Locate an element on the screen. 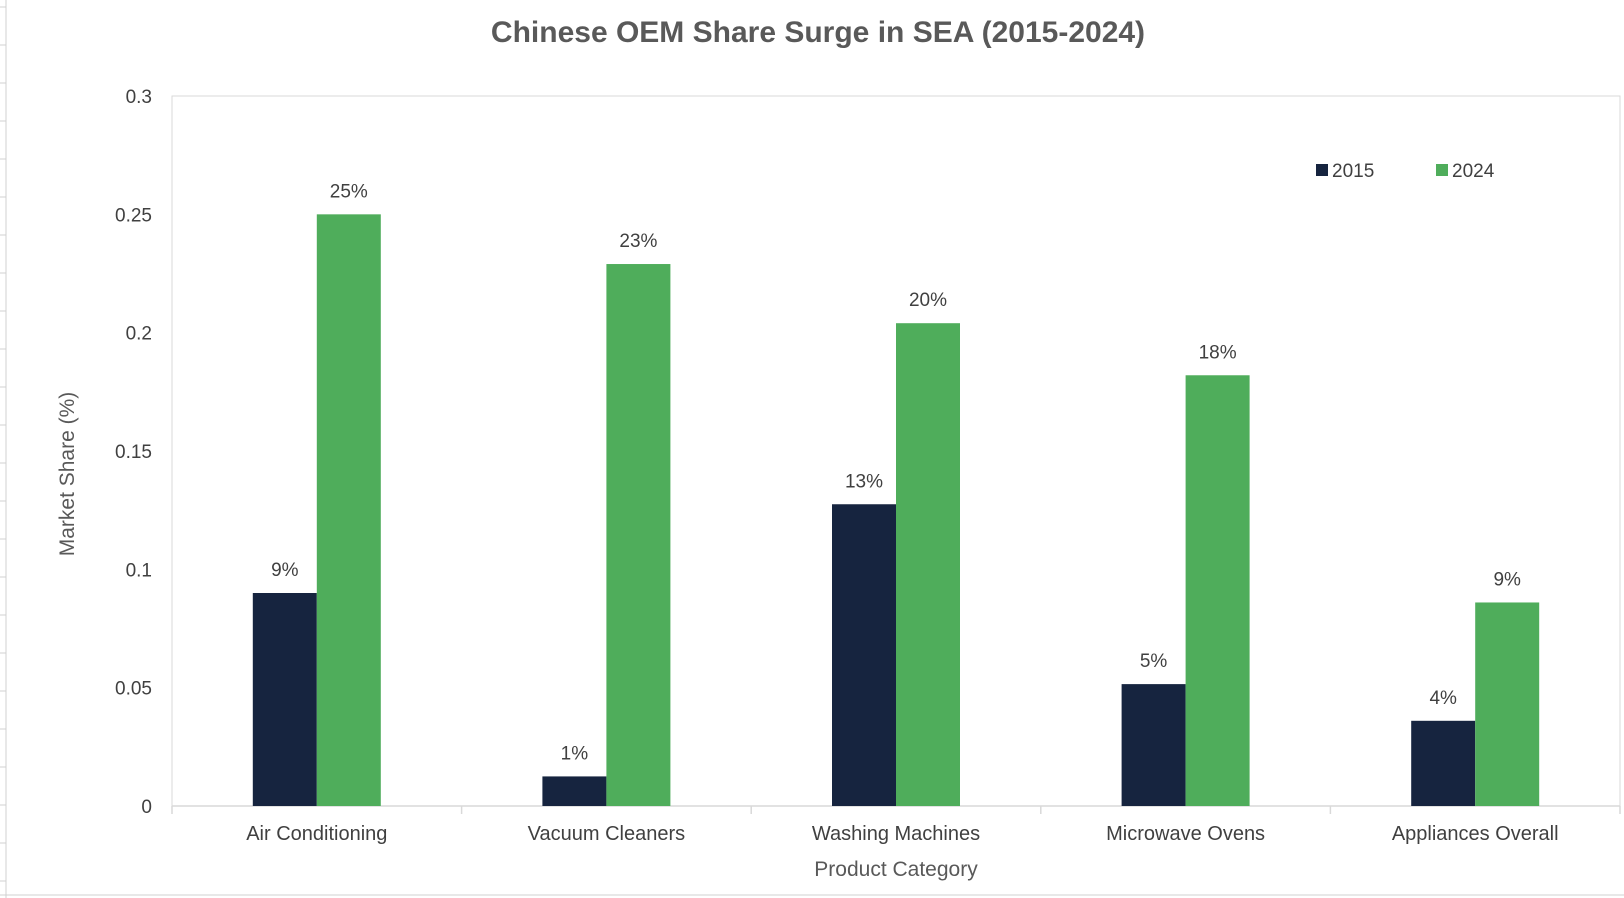  legend-label-2024: 2024 is located at coordinates (1473, 171).